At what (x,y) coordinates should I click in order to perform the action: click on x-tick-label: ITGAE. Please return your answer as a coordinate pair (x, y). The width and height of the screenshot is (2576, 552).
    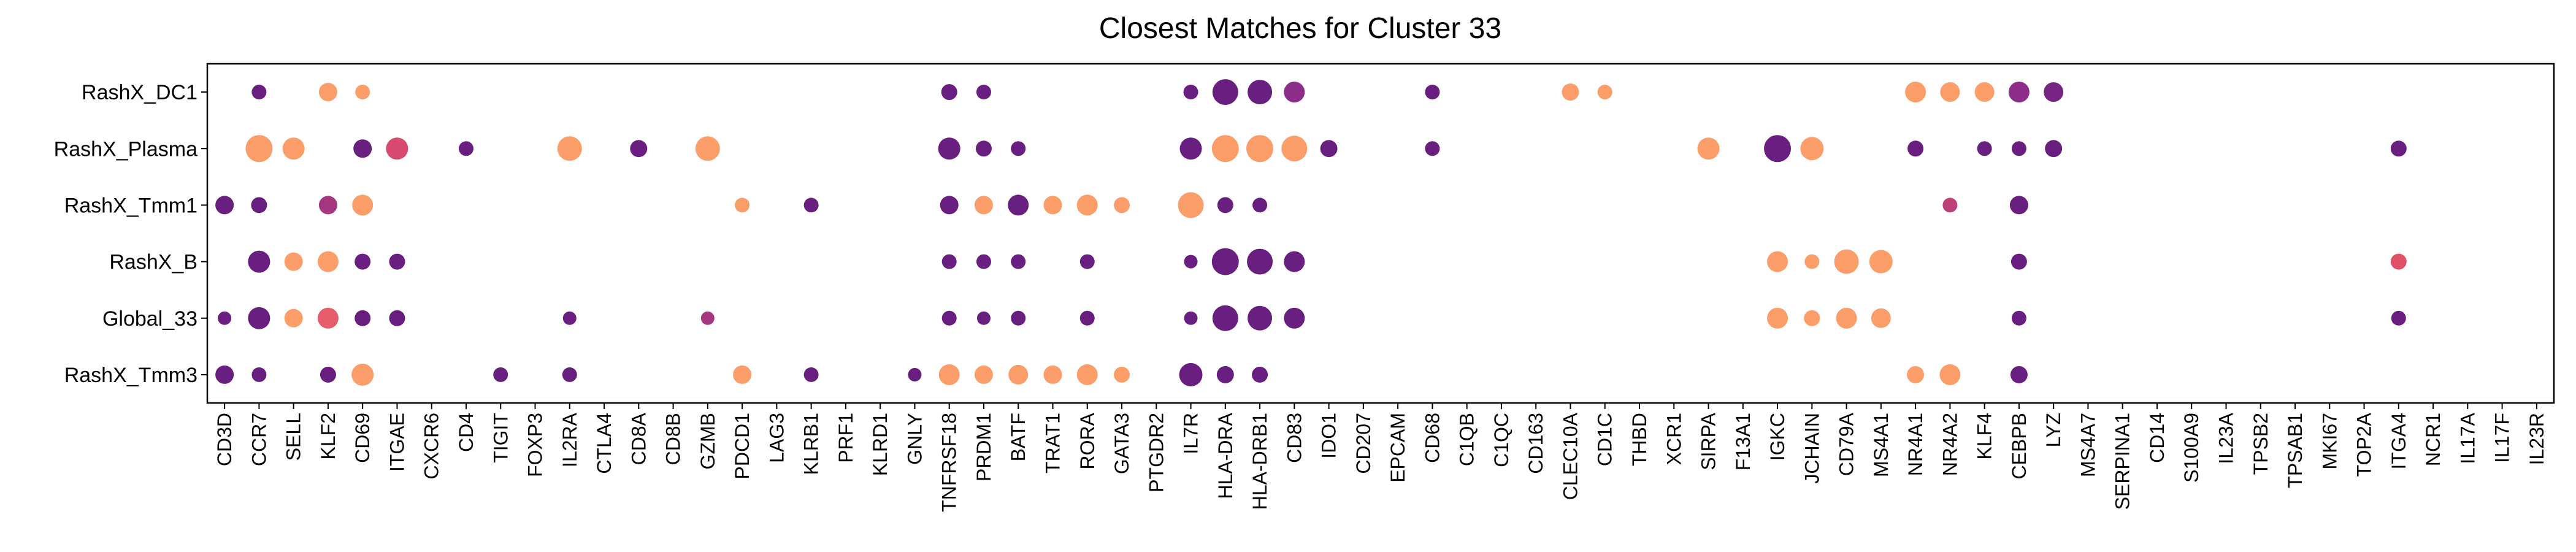
    Looking at the image, I should click on (397, 442).